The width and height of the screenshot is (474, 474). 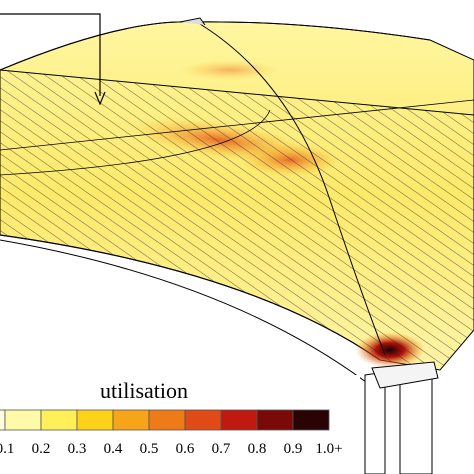 What do you see at coordinates (293, 449) in the screenshot?
I see `legend-label: 0.9` at bounding box center [293, 449].